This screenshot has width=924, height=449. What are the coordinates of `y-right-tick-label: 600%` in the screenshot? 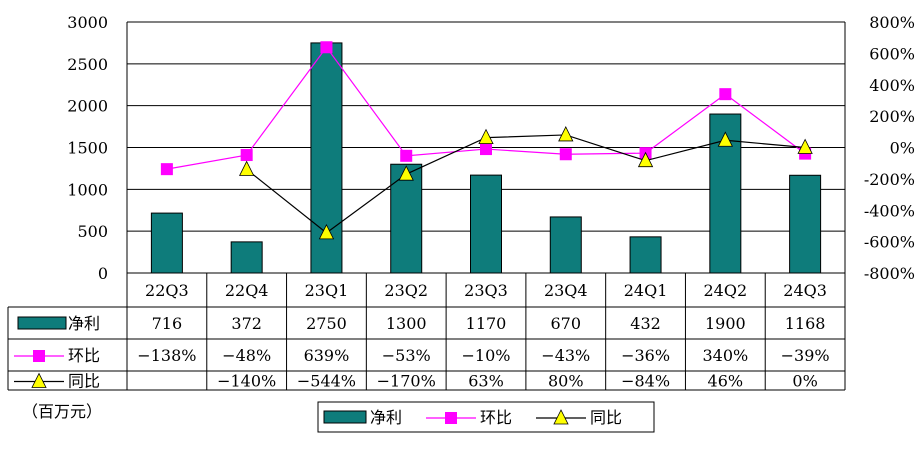 It's located at (892, 53).